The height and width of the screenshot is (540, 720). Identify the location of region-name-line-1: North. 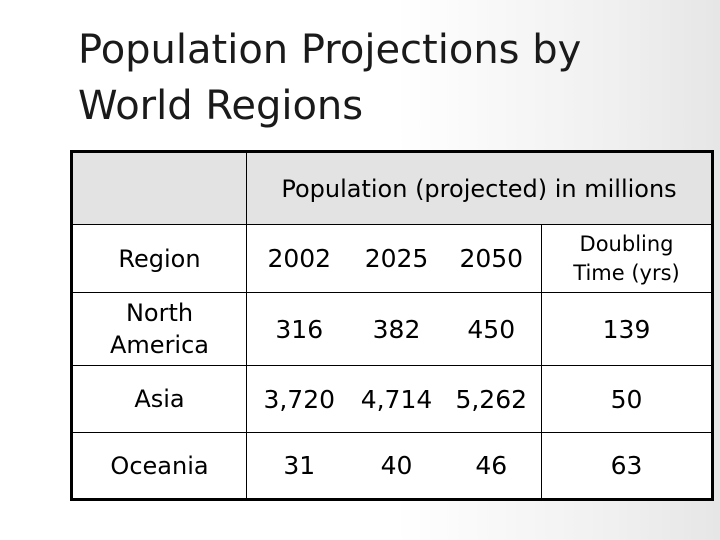
(159, 313).